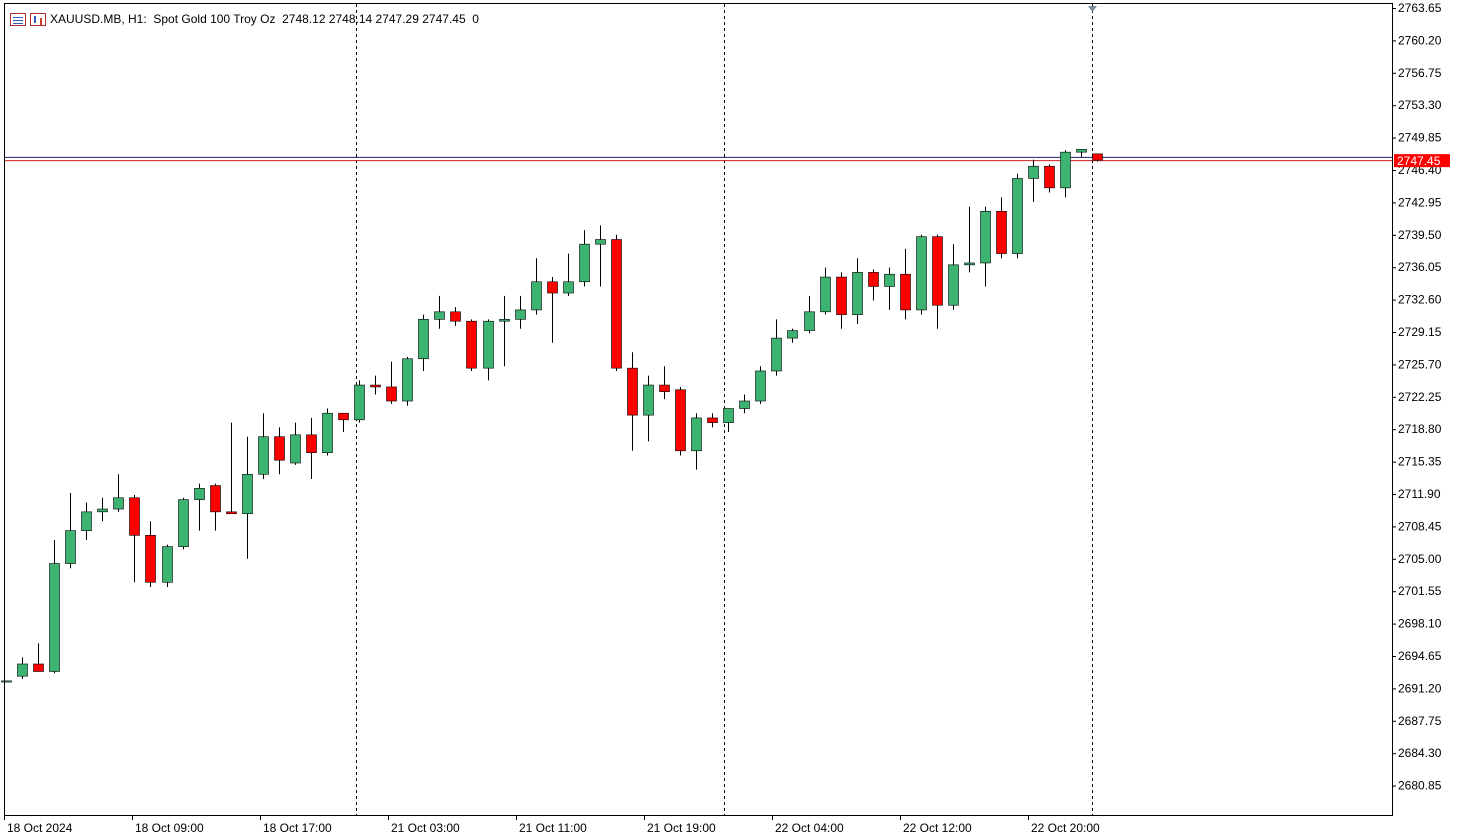 The height and width of the screenshot is (838, 1464). I want to click on volume-label: 0, so click(475, 19).